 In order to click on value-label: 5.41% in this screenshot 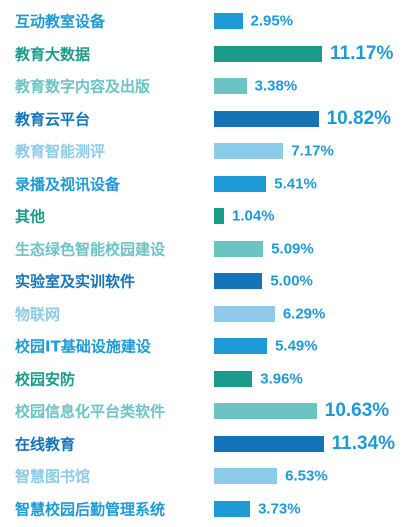, I will do `click(295, 183)`.